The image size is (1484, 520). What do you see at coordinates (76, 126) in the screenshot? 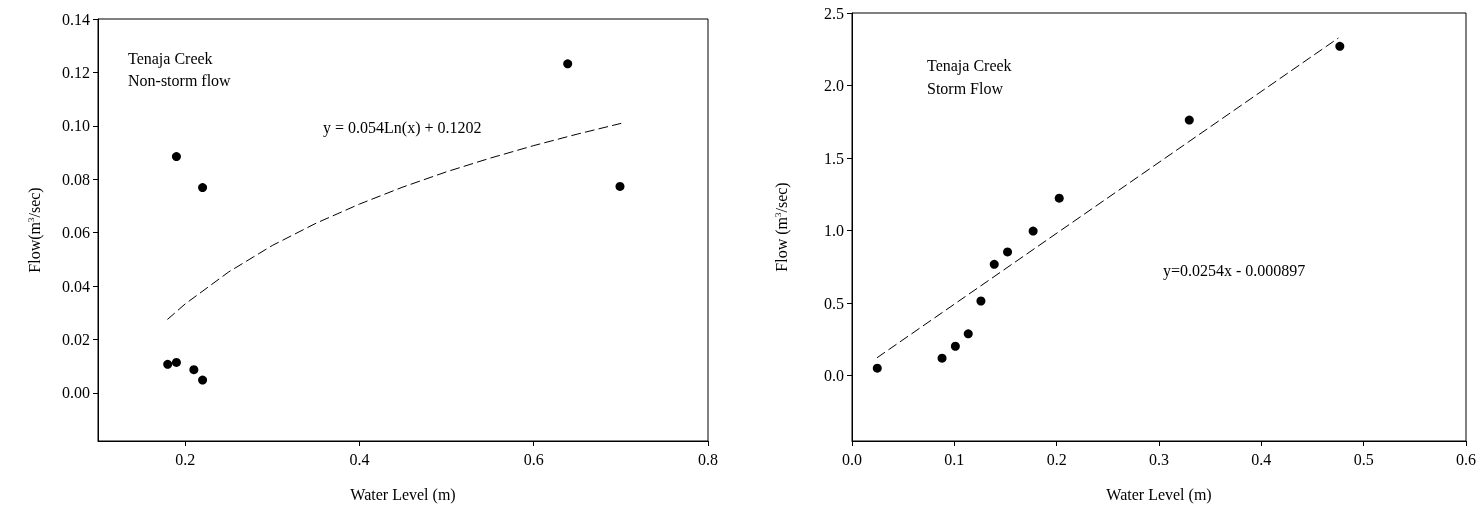
I see `y-tick-label: 0.10` at bounding box center [76, 126].